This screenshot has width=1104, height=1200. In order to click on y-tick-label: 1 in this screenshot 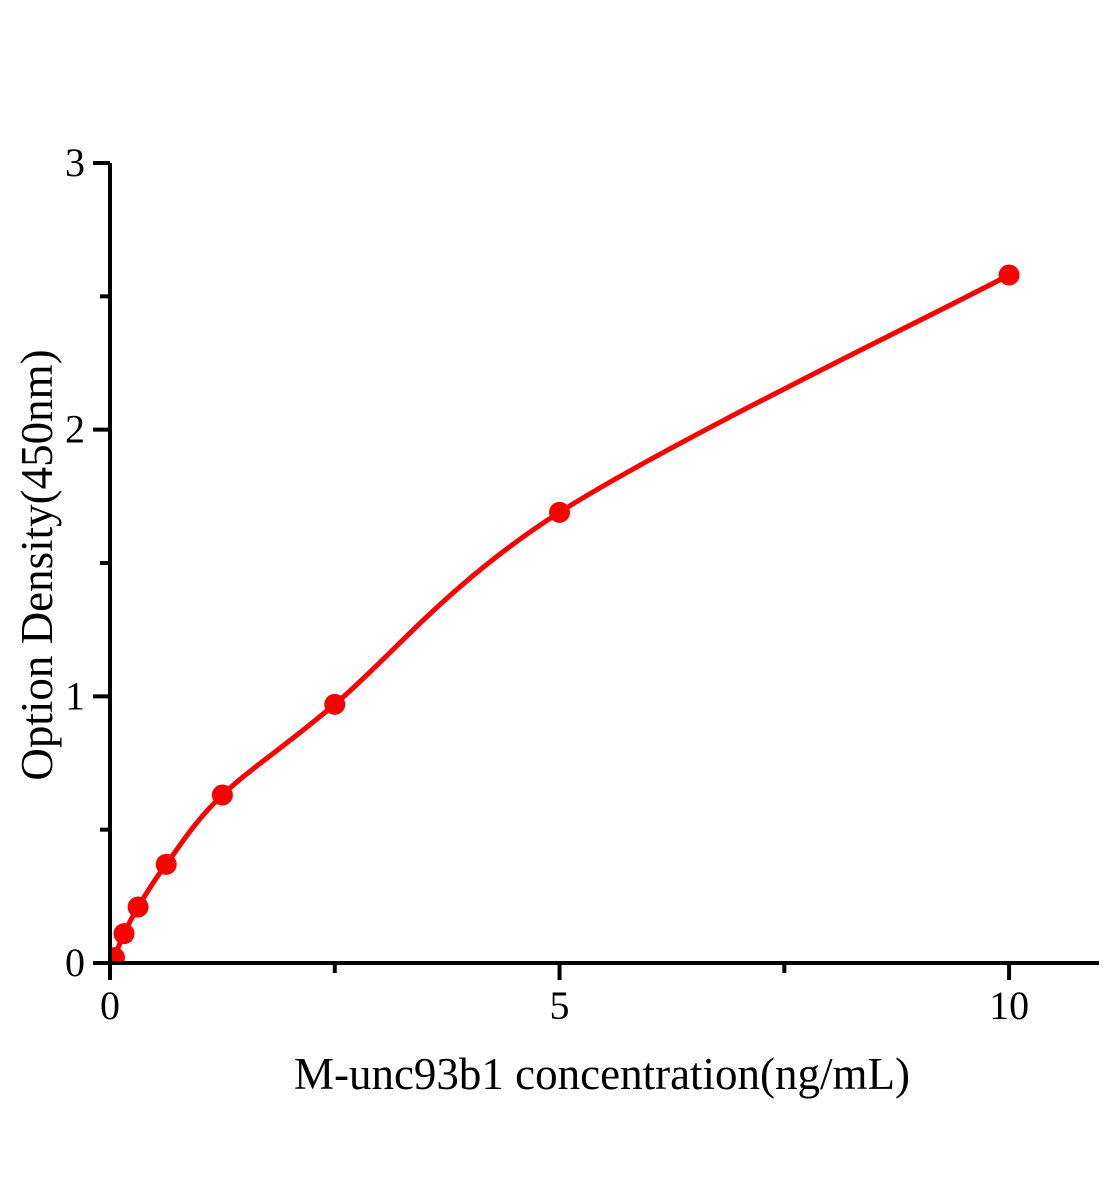, I will do `click(75, 695)`.